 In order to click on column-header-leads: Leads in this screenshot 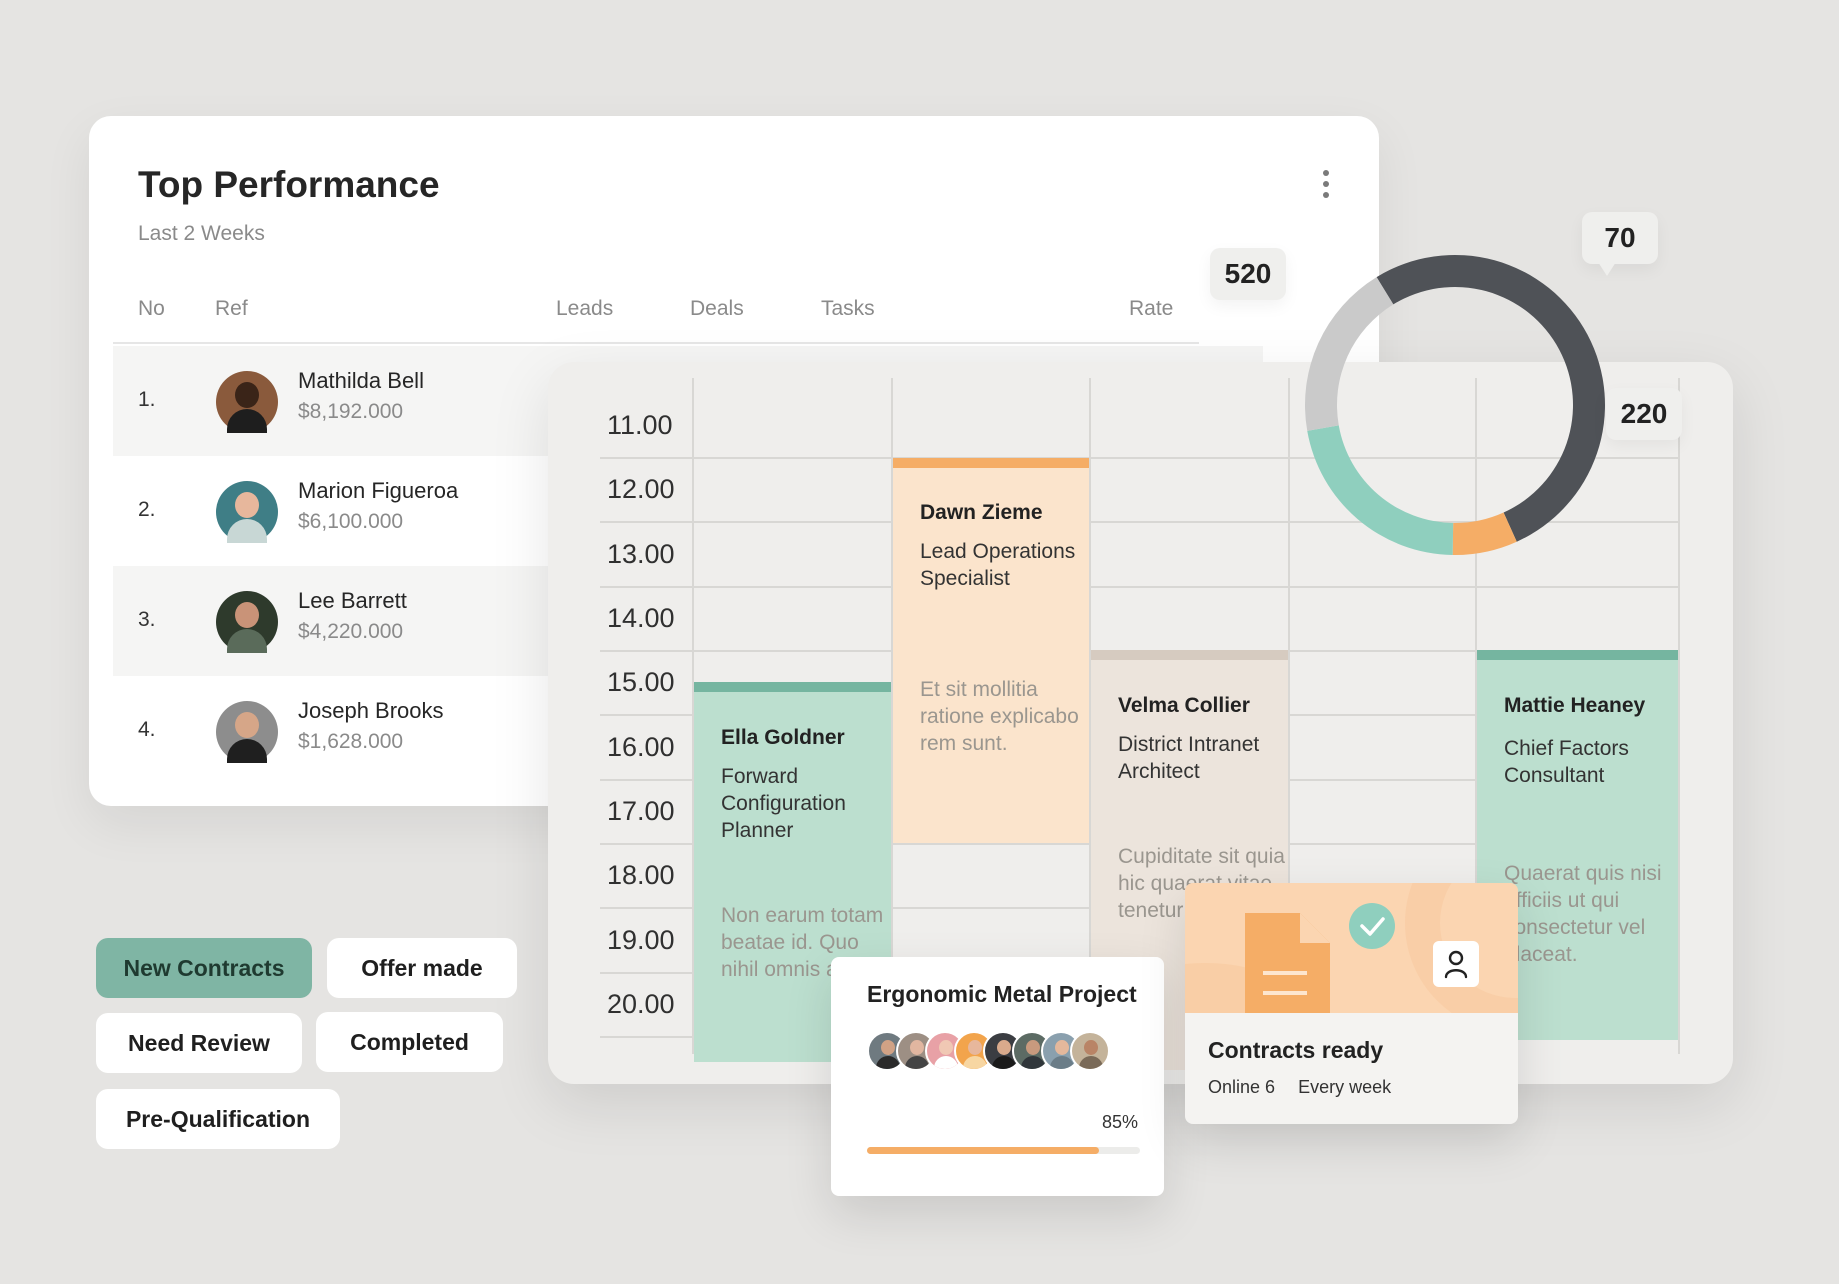, I will do `click(585, 308)`.